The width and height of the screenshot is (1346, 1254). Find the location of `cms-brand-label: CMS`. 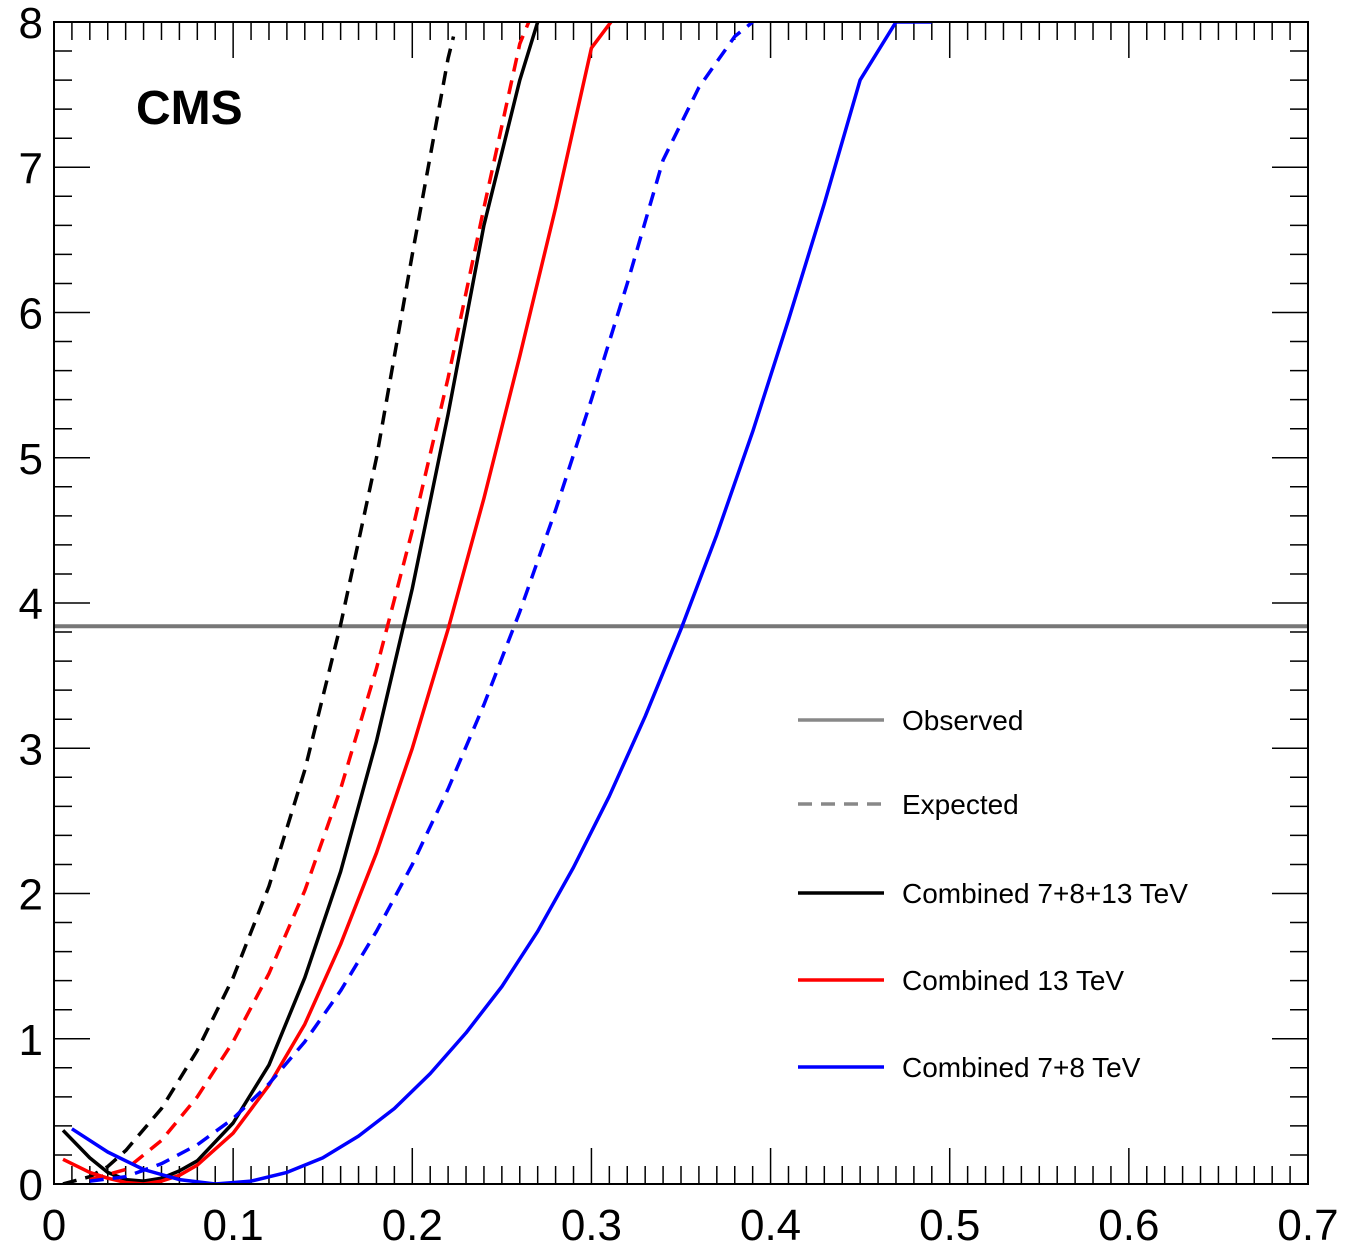

cms-brand-label: CMS is located at coordinates (189, 108).